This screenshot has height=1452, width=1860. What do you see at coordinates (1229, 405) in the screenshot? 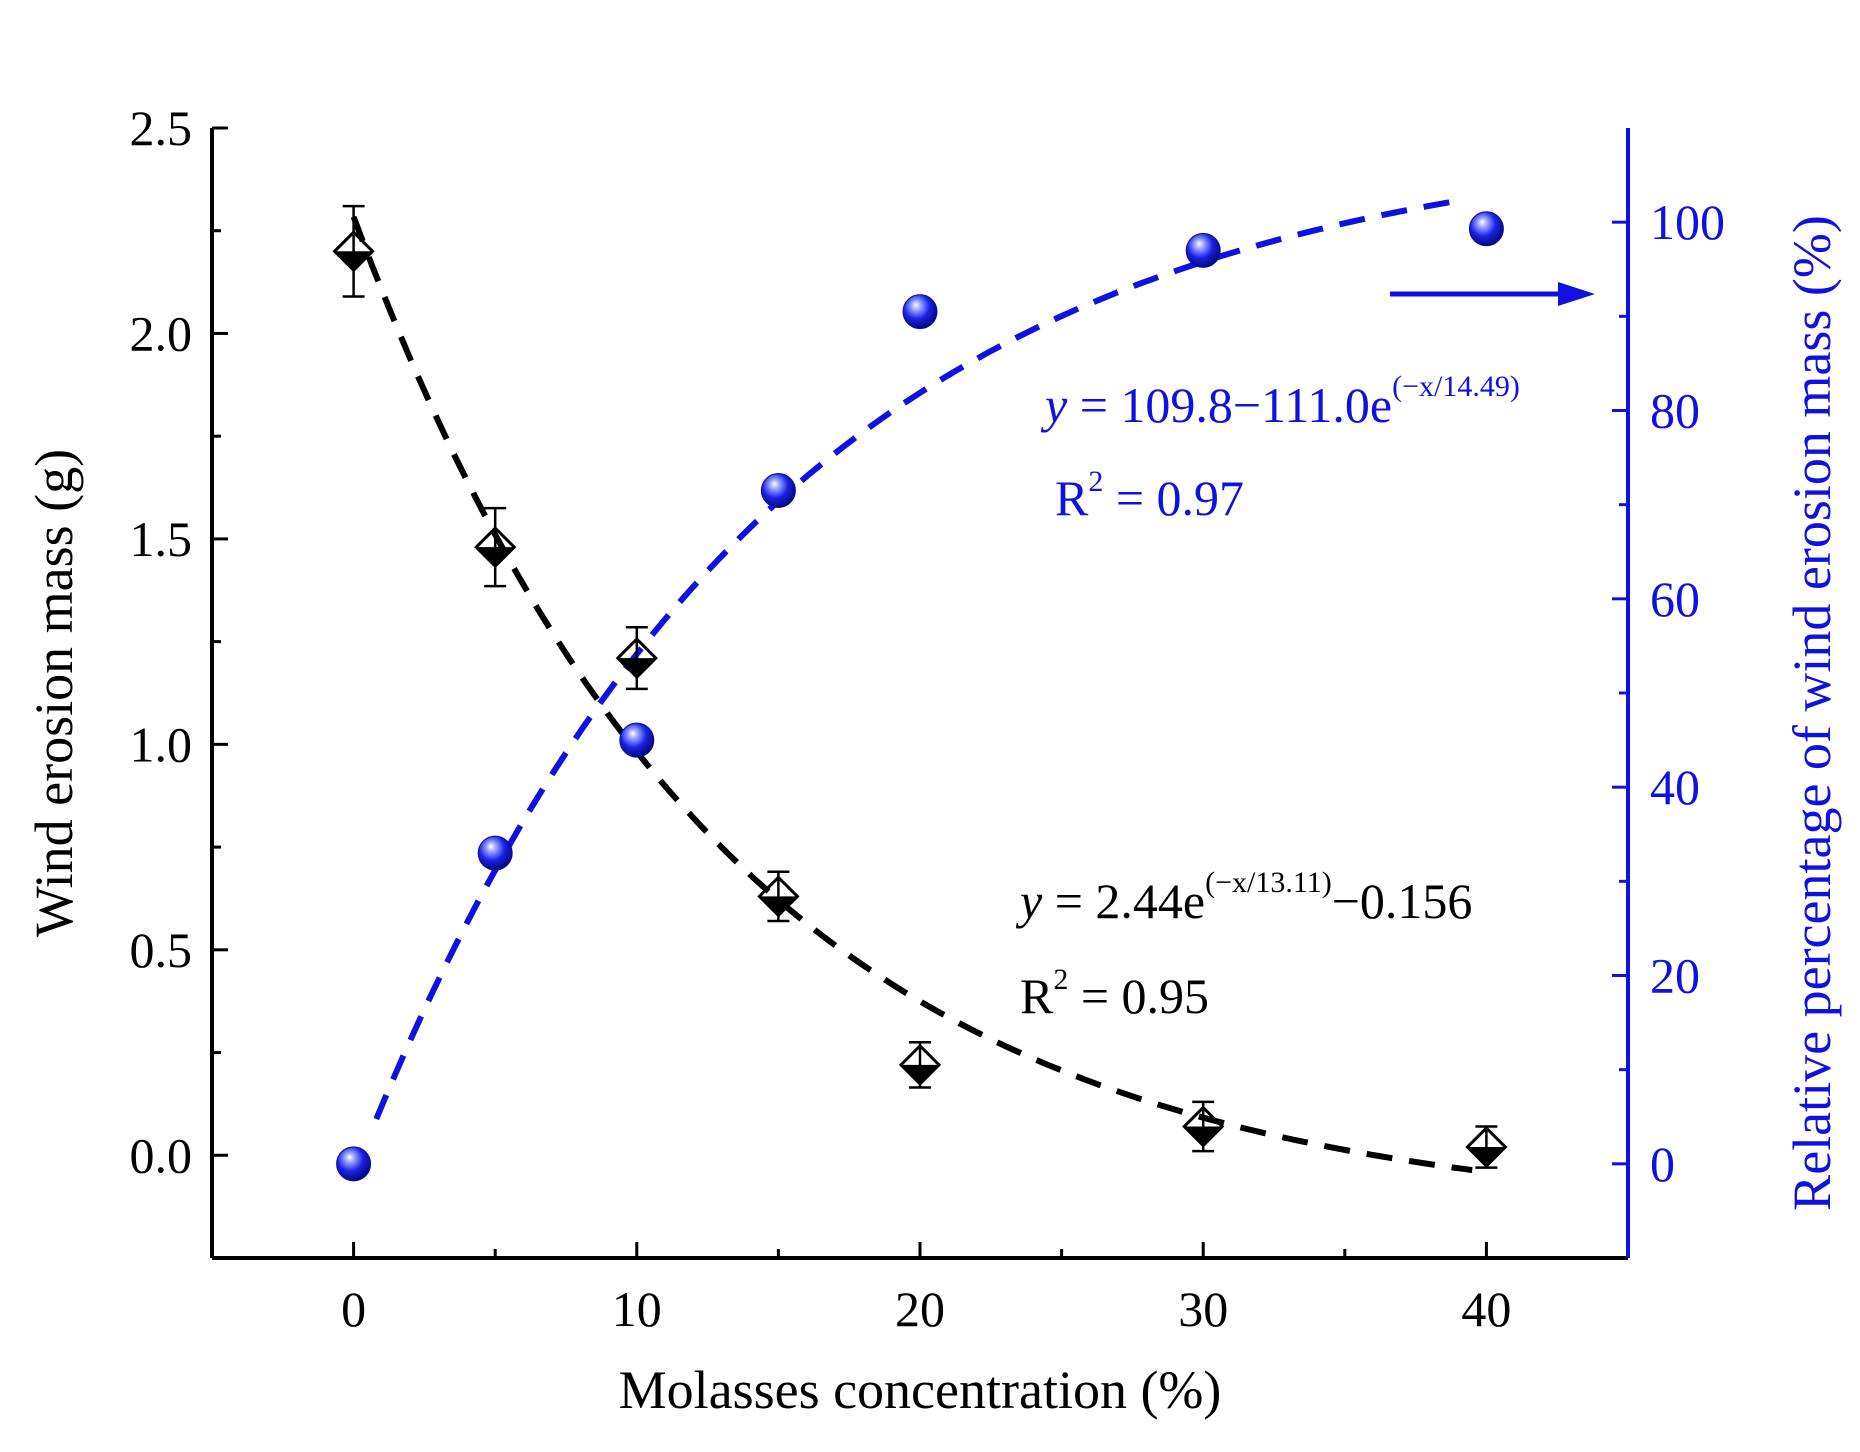
I see `eq-body: = 109.8−111.0e` at bounding box center [1229, 405].